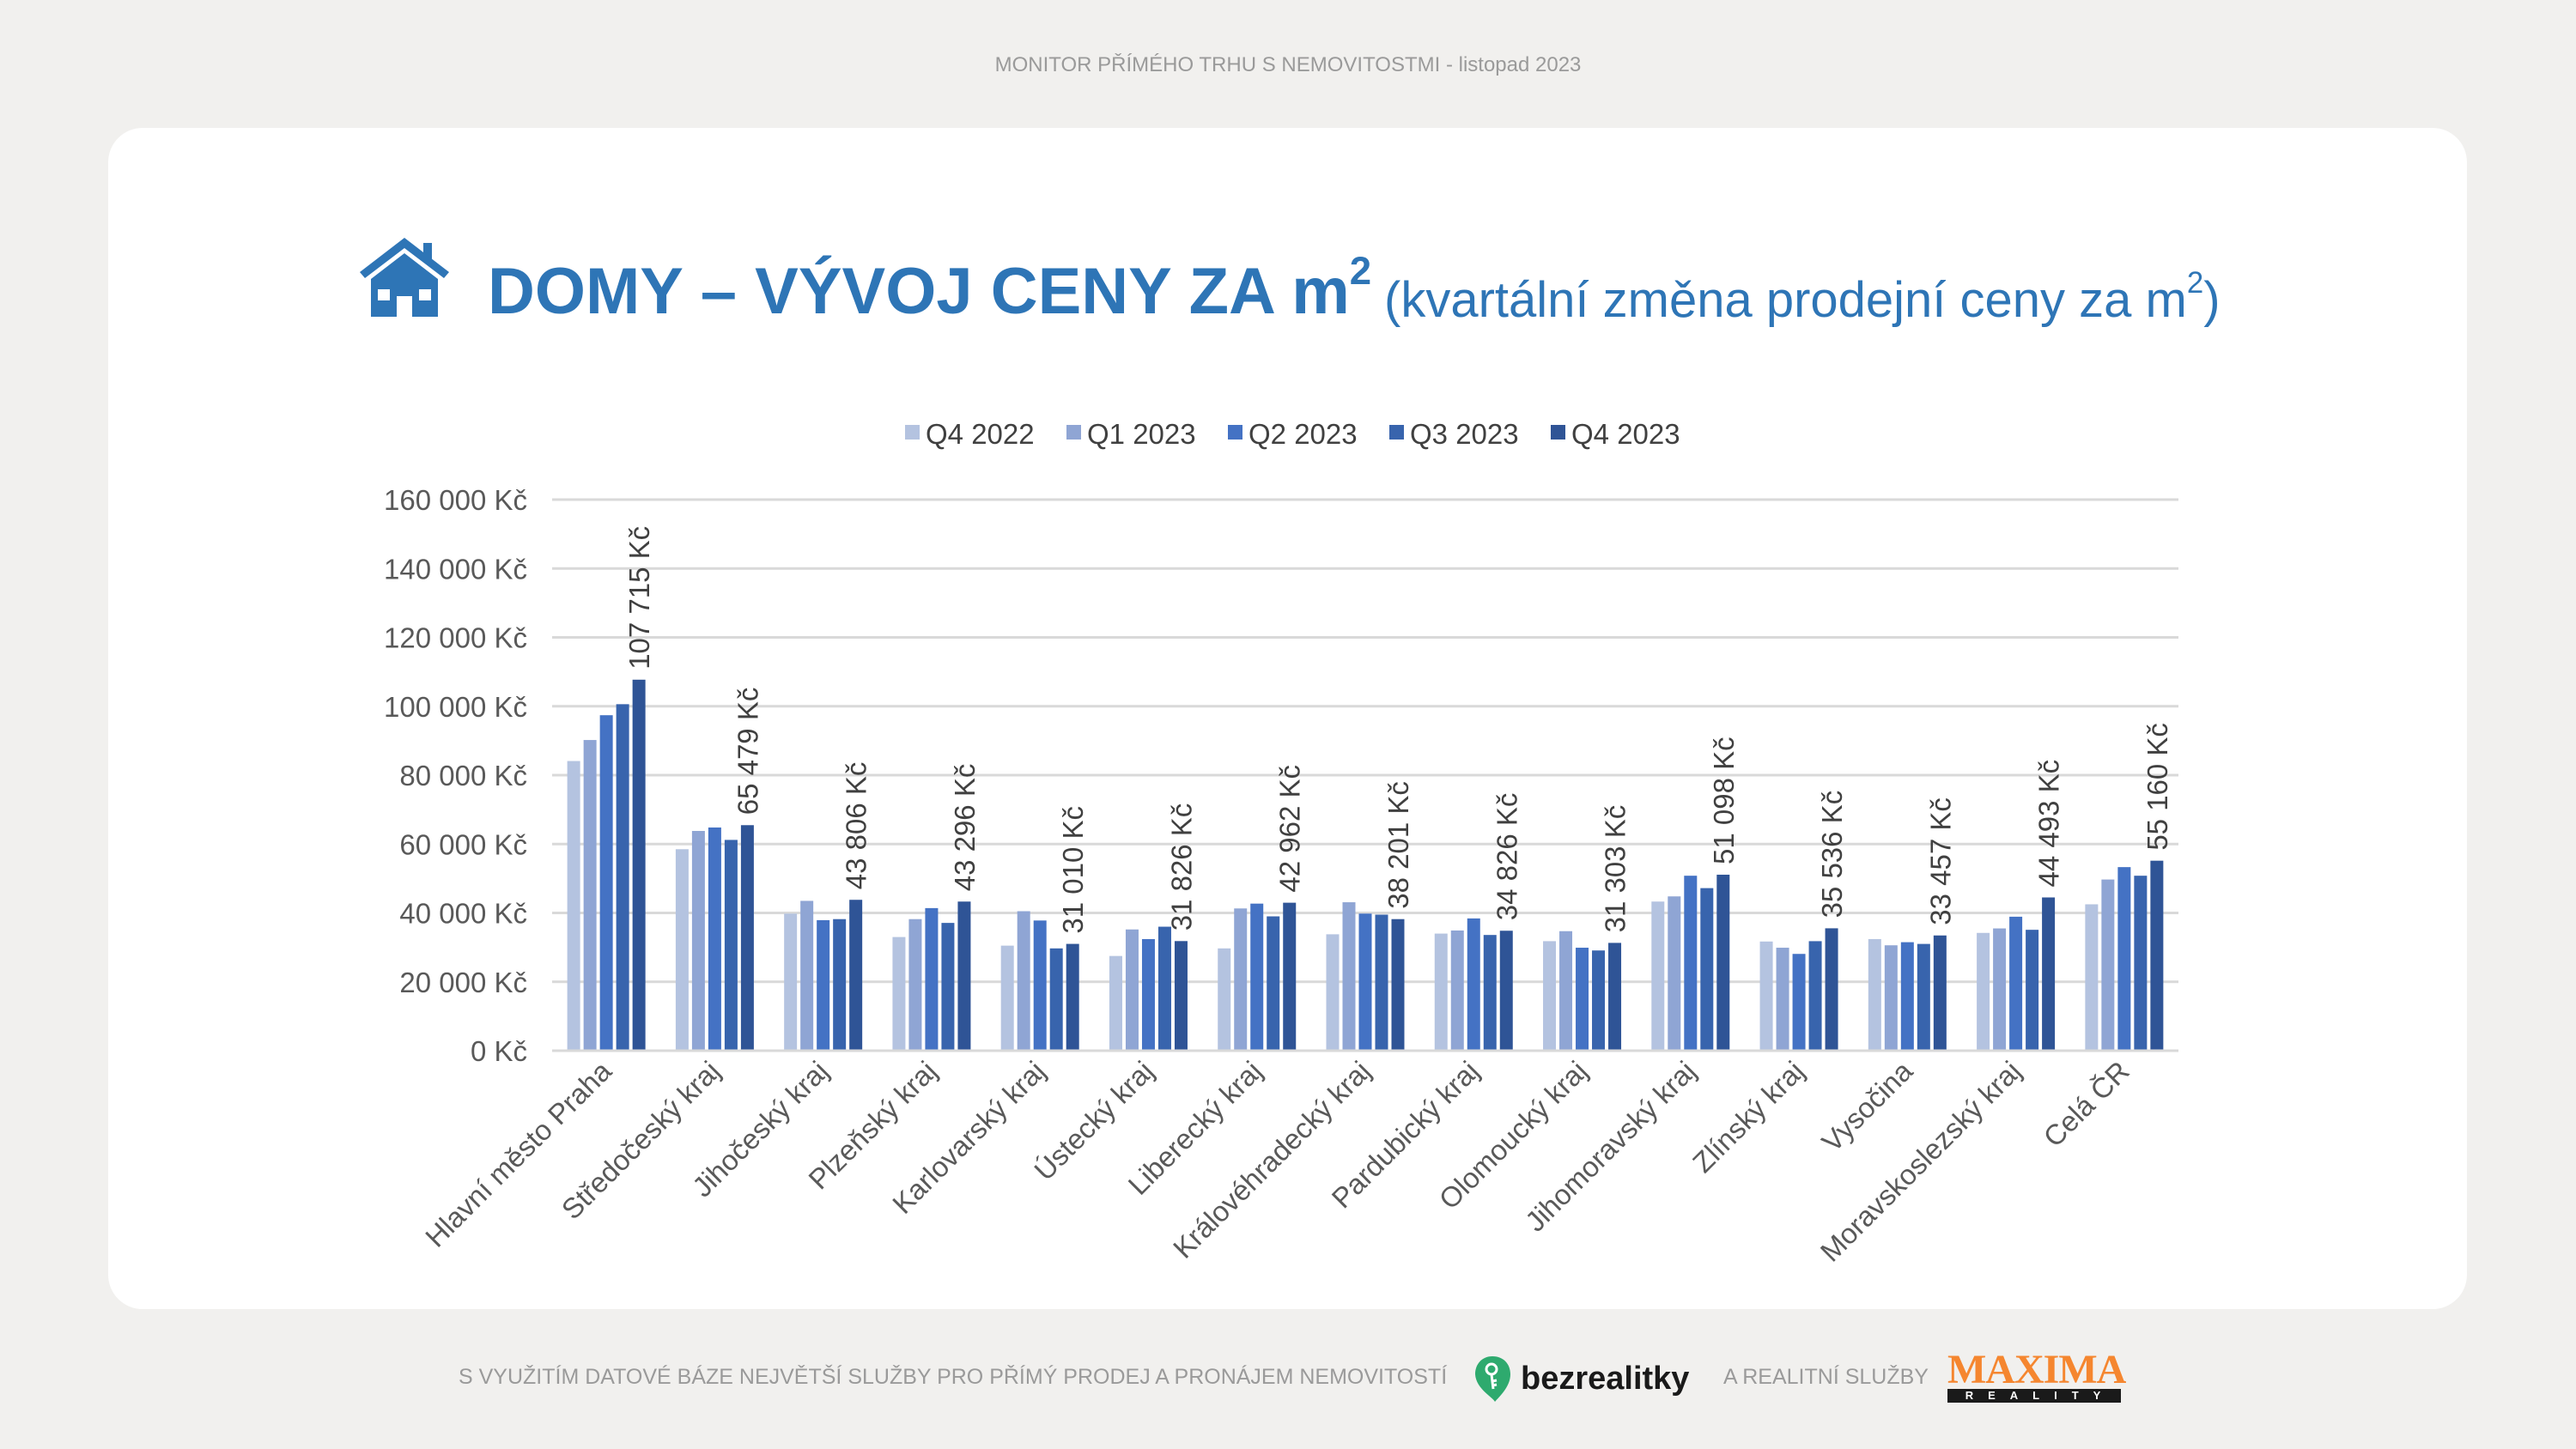 This screenshot has width=2576, height=1449. Describe the element at coordinates (930, 288) in the screenshot. I see `page-title: DOMY – VÝVOJ CENY ZA m2` at that location.